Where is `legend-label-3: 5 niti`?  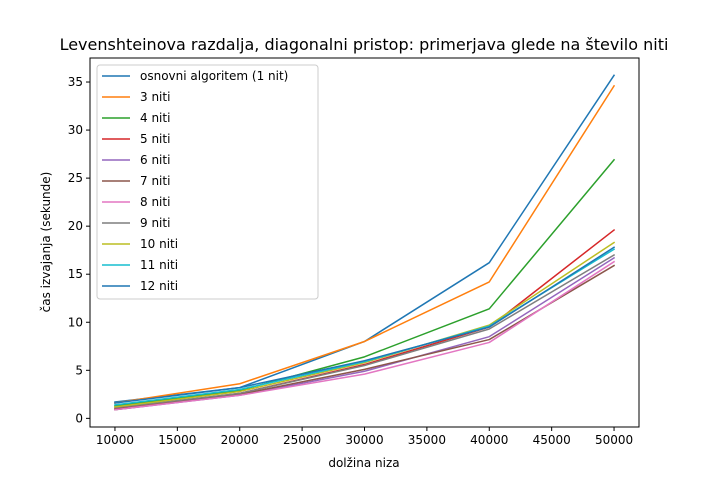
legend-label-3: 5 niti is located at coordinates (155, 139).